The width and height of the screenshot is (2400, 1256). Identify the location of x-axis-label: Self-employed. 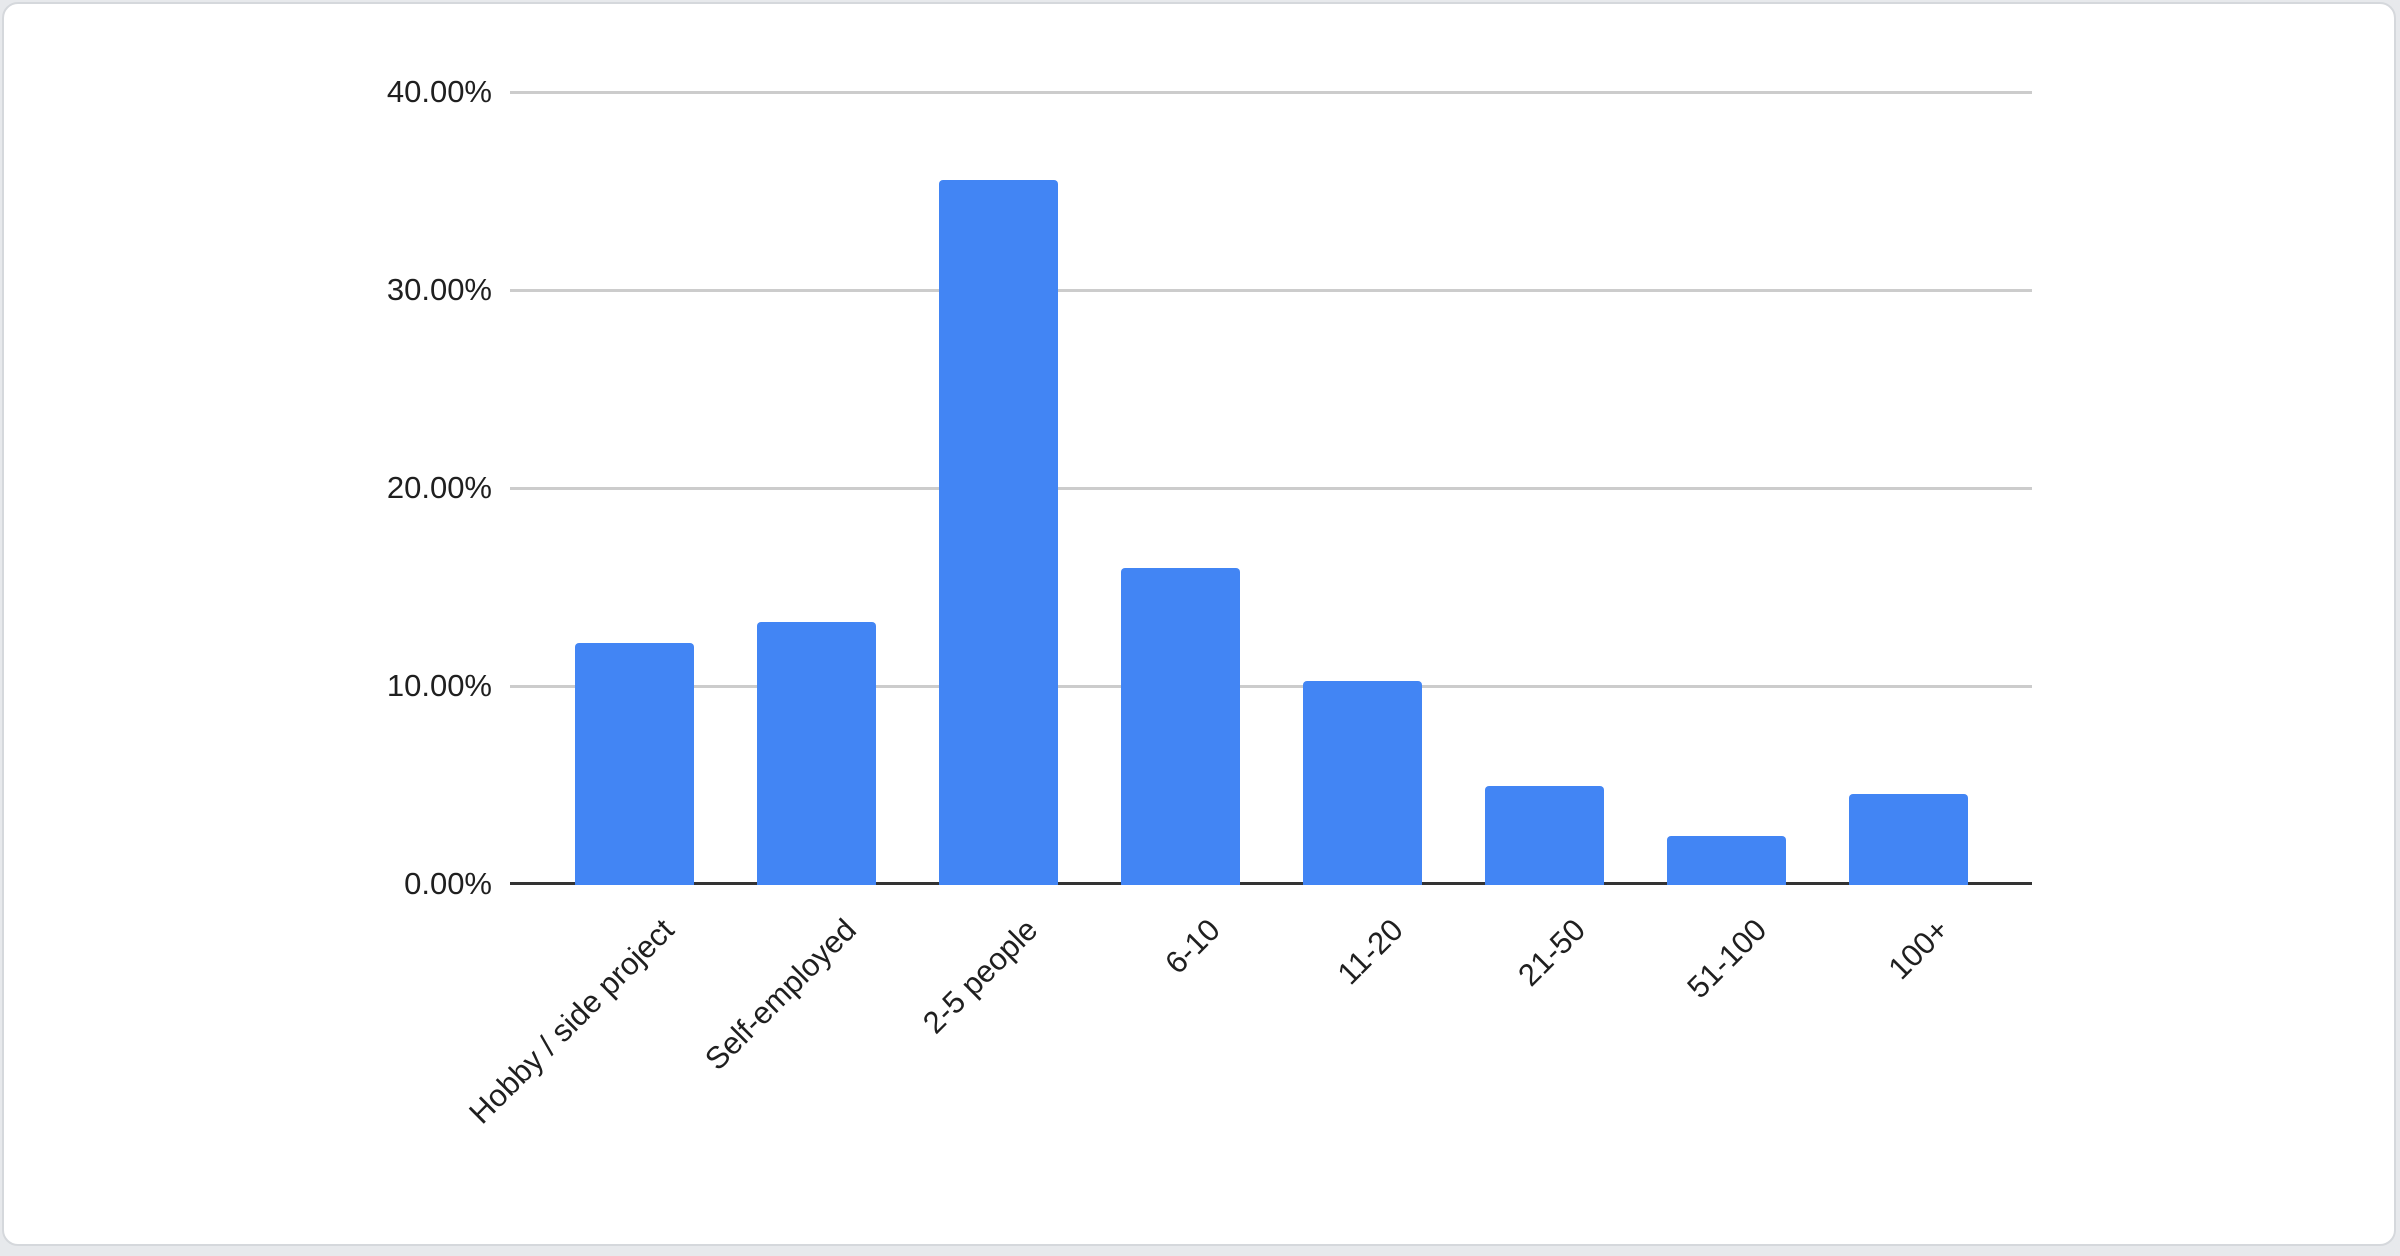
(780, 994).